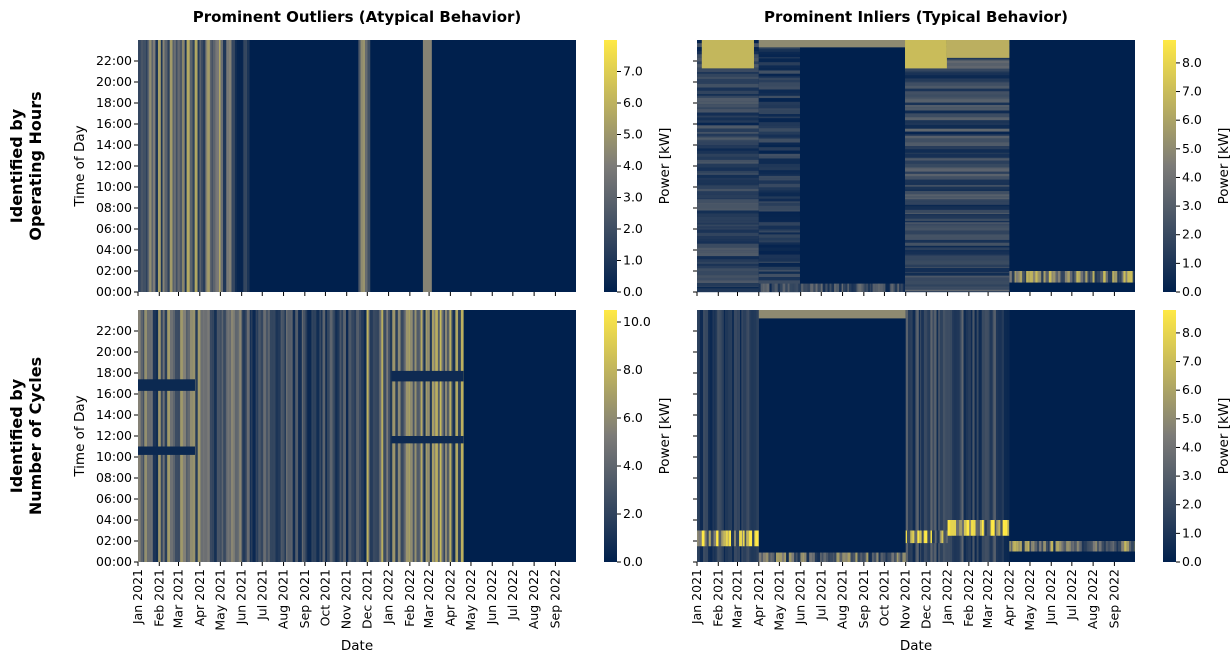 The width and height of the screenshot is (1232, 657). I want to click on colorbar-tick-label: 6.0, so click(1192, 389).